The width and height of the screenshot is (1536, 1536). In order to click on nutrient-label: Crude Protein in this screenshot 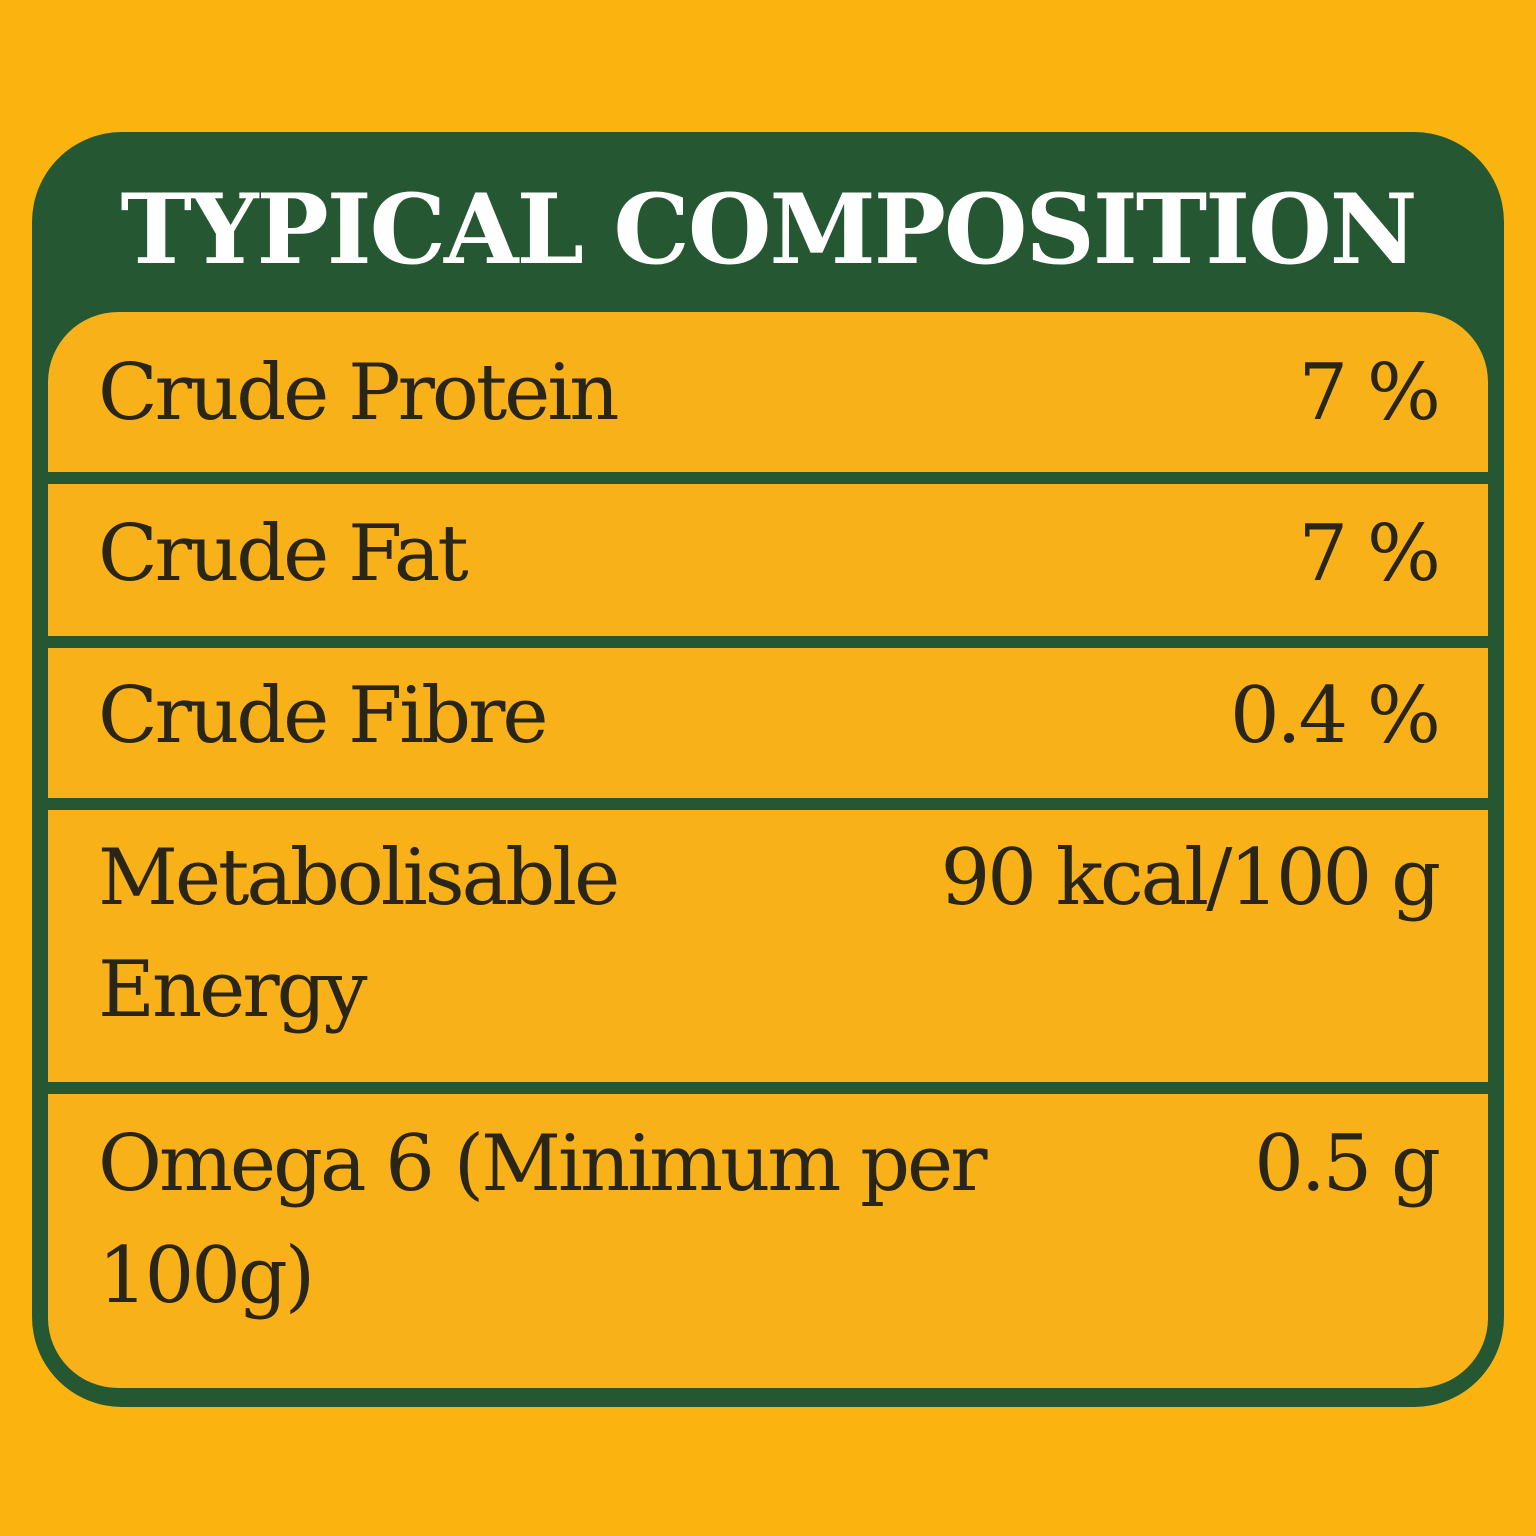, I will do `click(359, 393)`.